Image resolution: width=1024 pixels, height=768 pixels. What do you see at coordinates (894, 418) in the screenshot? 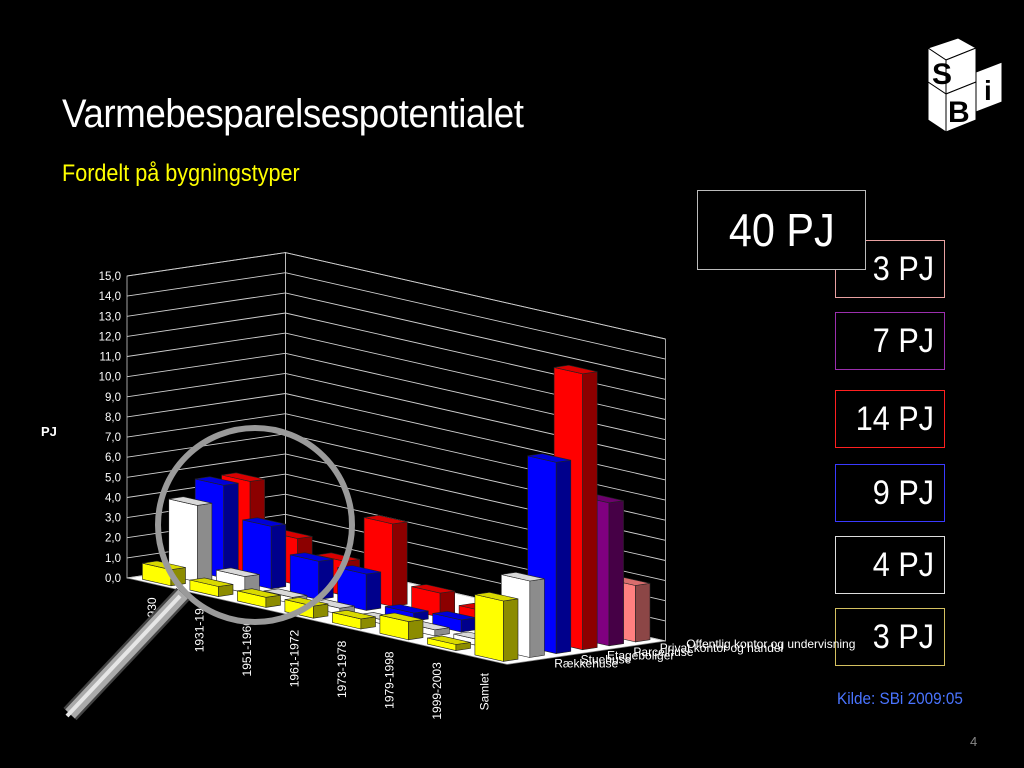
I see `breakdown-label: 14 PJ` at bounding box center [894, 418].